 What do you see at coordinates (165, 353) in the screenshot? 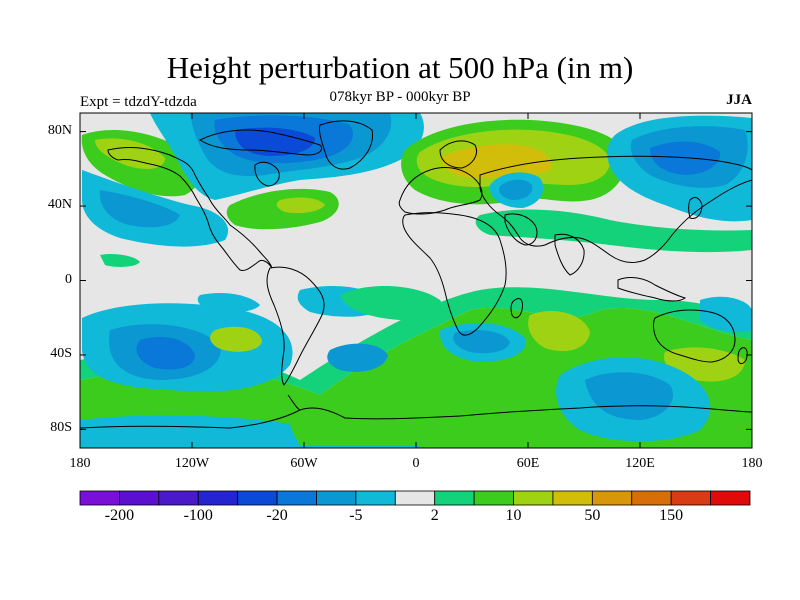
I see `anomaly-region-south-pacific-low-deep` at bounding box center [165, 353].